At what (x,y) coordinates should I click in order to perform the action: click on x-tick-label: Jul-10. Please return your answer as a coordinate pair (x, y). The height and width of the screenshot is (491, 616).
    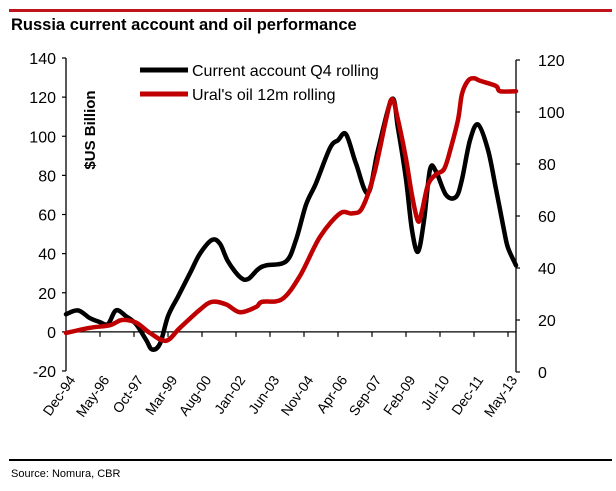
    Looking at the image, I should click on (434, 392).